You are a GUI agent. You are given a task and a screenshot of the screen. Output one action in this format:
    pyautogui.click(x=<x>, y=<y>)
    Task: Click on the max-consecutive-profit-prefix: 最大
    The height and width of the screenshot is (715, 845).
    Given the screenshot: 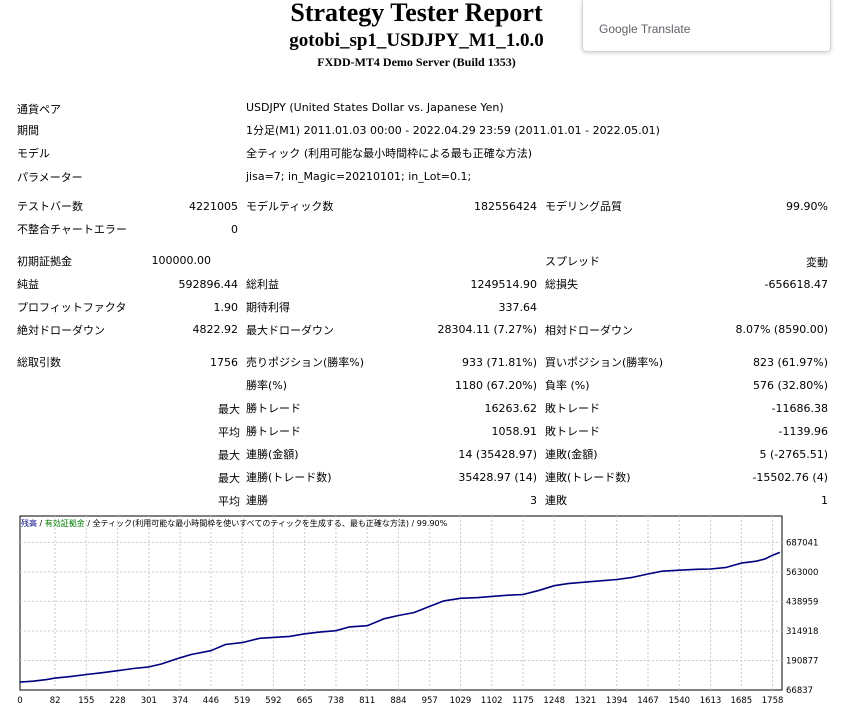 What is the action you would take?
    pyautogui.click(x=229, y=478)
    